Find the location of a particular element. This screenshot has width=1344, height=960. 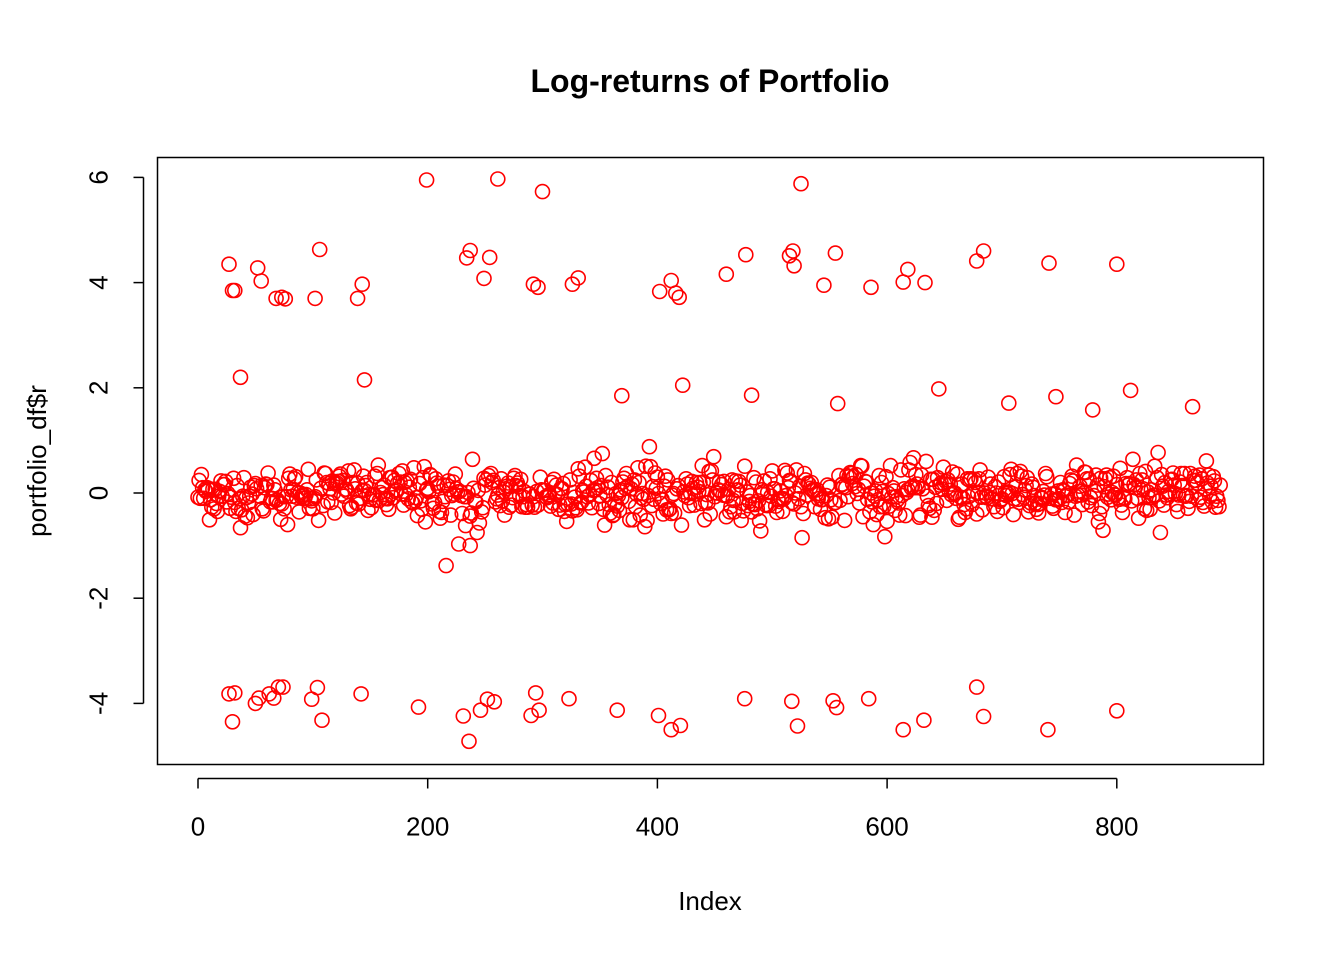

x-axis: 0 200 400 600 800 is located at coordinates (664, 809).